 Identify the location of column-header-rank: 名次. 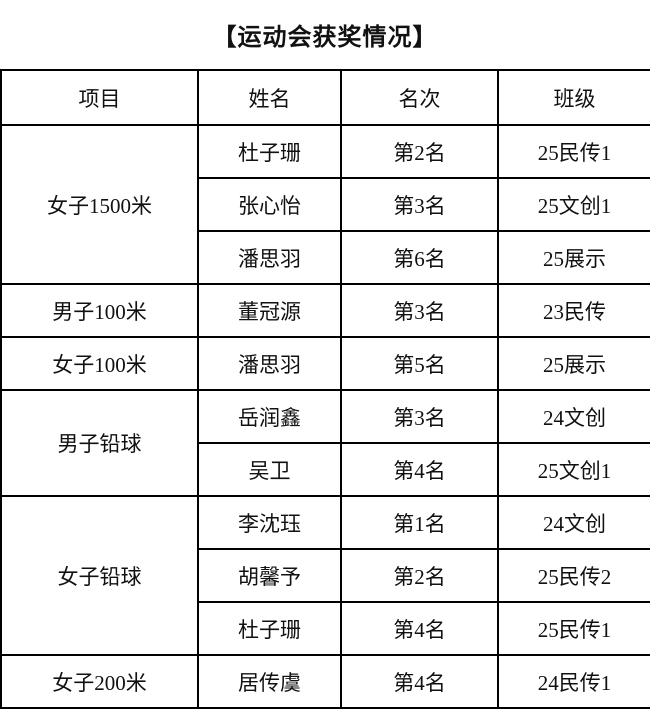
(419, 97).